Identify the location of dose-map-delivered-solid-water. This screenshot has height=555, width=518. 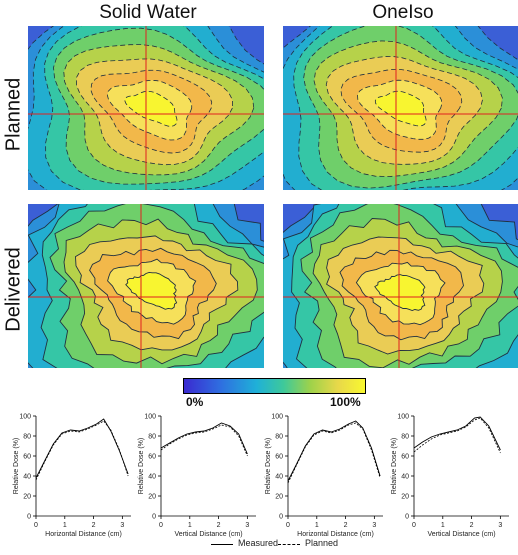
(146, 286).